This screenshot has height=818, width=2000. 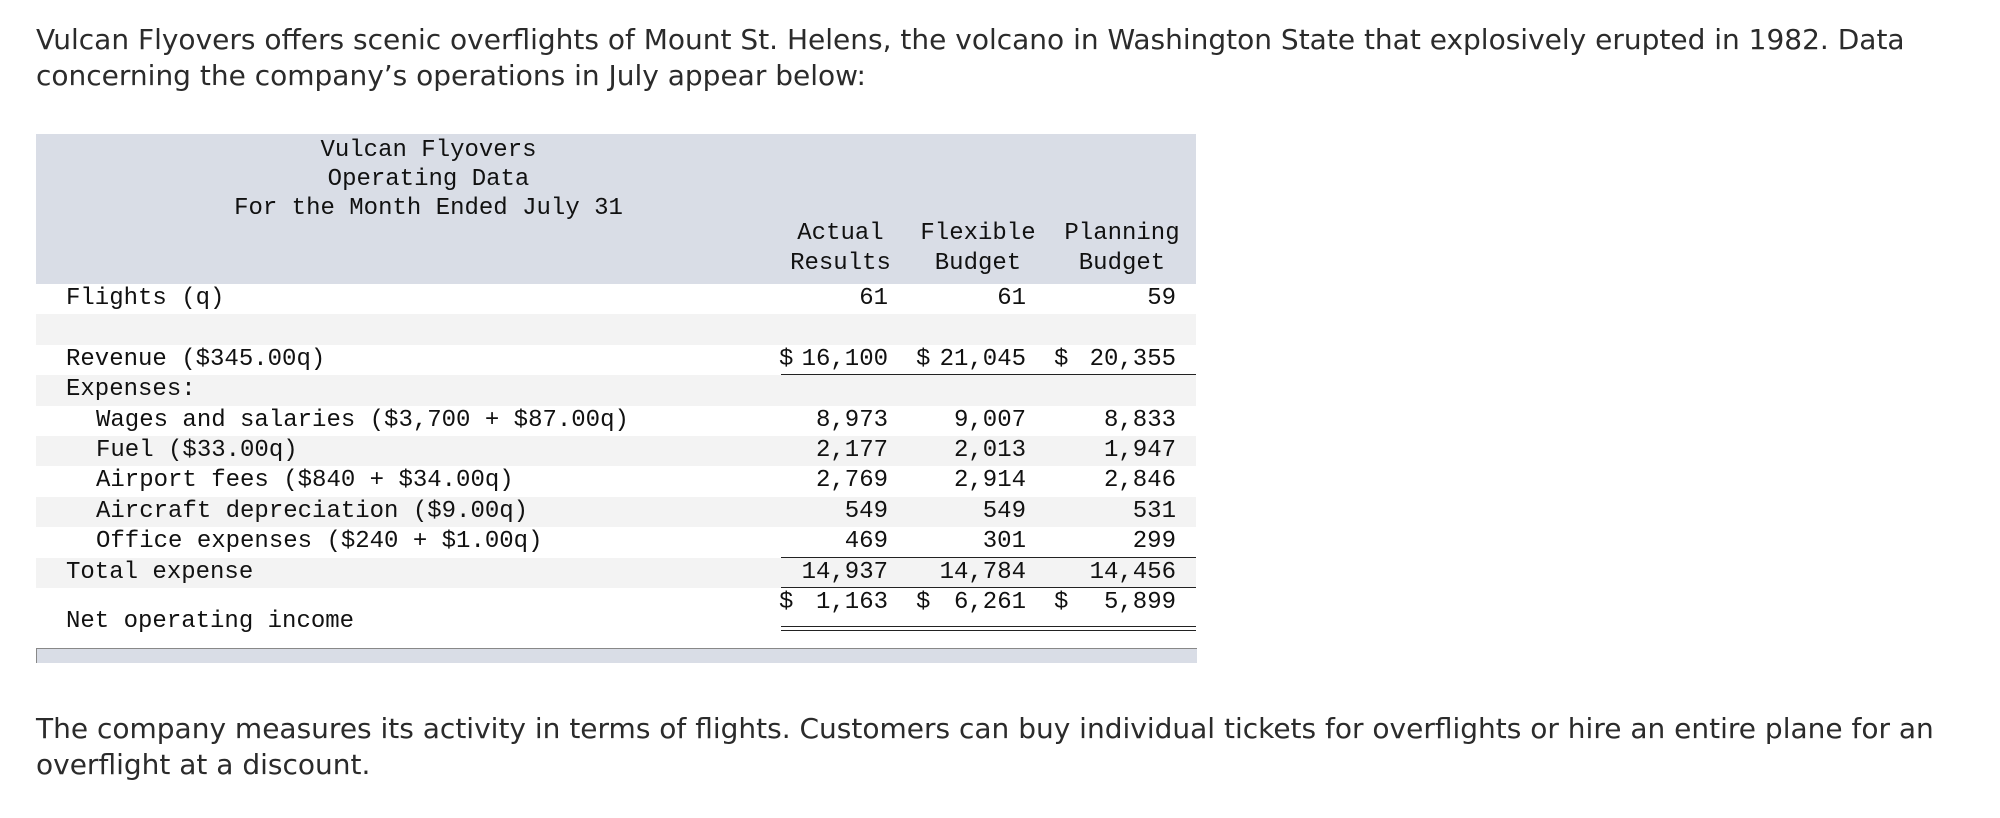 I want to click on footer-band, so click(x=616, y=655).